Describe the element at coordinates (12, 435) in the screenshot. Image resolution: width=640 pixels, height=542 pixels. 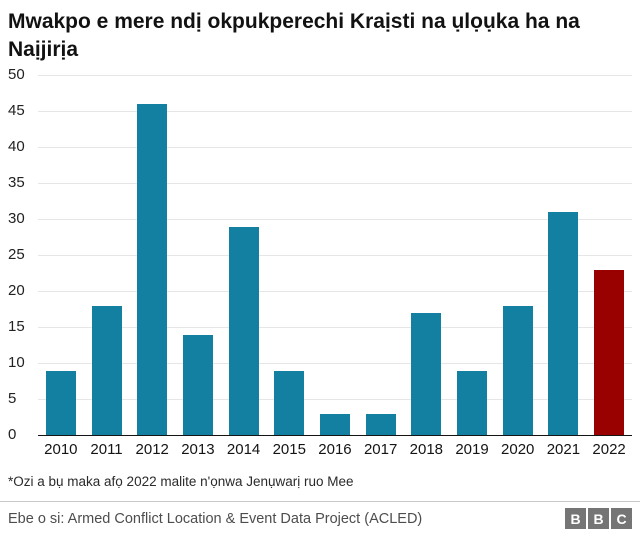
I see `y-tick-label-0: 0` at that location.